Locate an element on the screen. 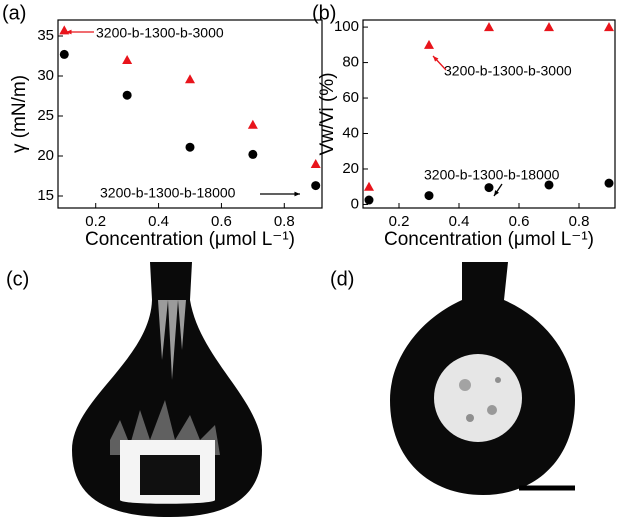  photo-d is located at coordinates (482, 378).